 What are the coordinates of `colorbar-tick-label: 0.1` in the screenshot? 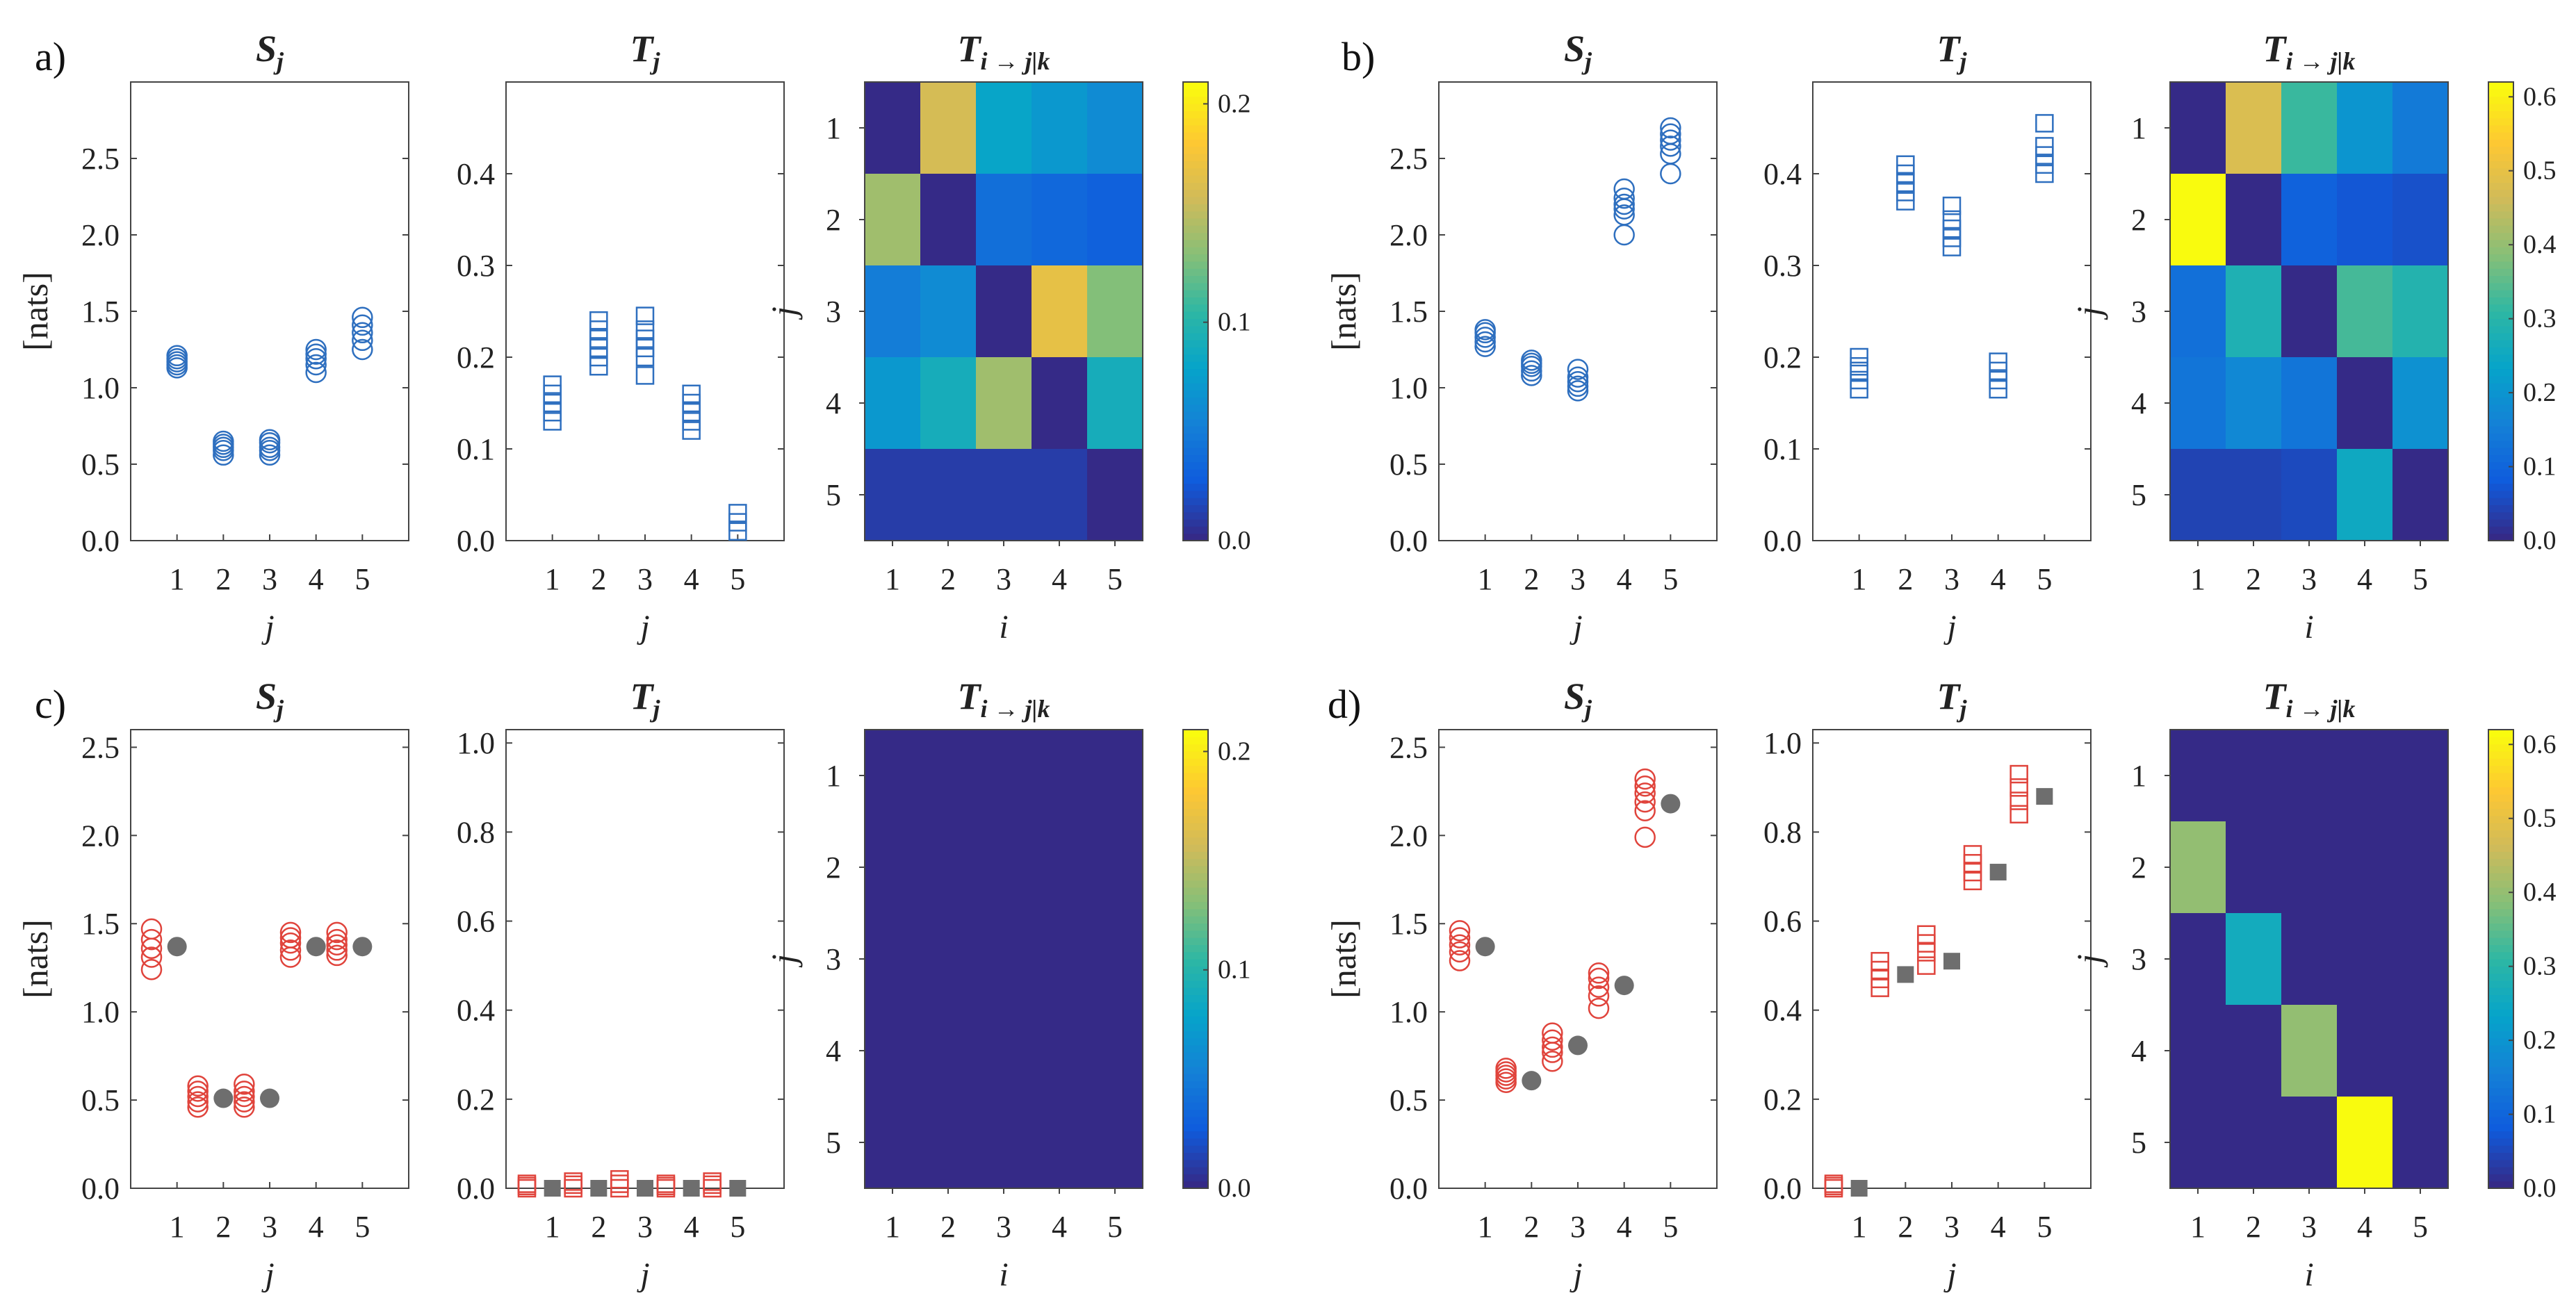 It's located at (1234, 322).